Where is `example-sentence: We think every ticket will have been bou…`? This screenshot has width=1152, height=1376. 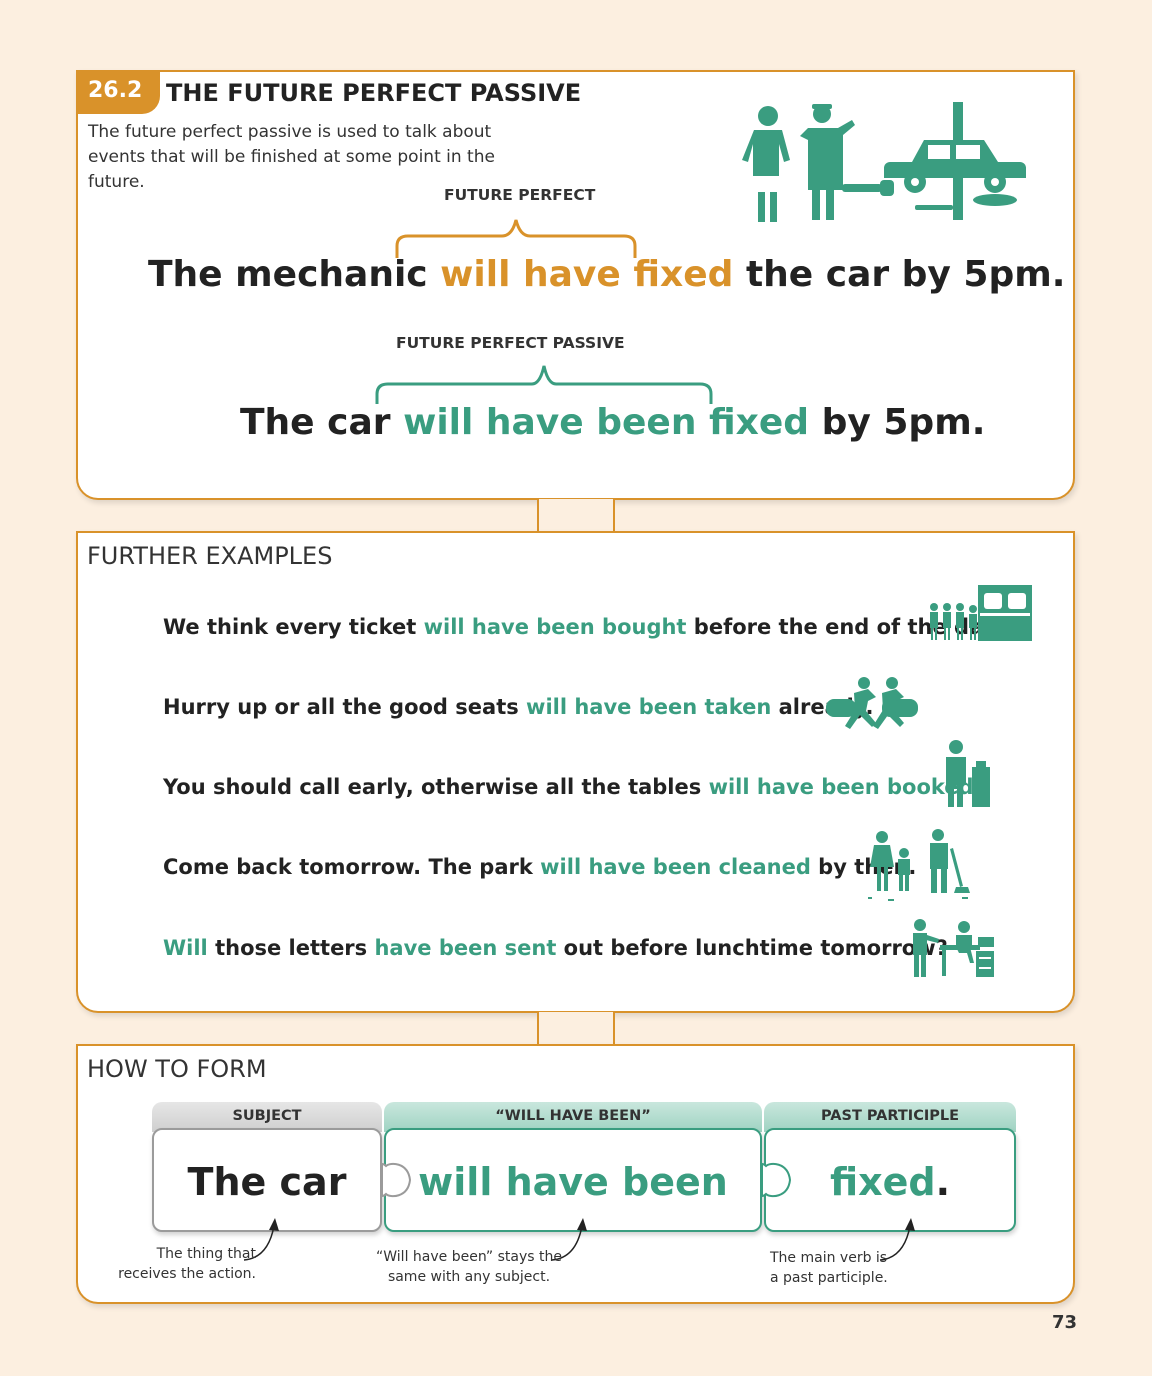 example-sentence: We think every ticket will have been bou… is located at coordinates (582, 627).